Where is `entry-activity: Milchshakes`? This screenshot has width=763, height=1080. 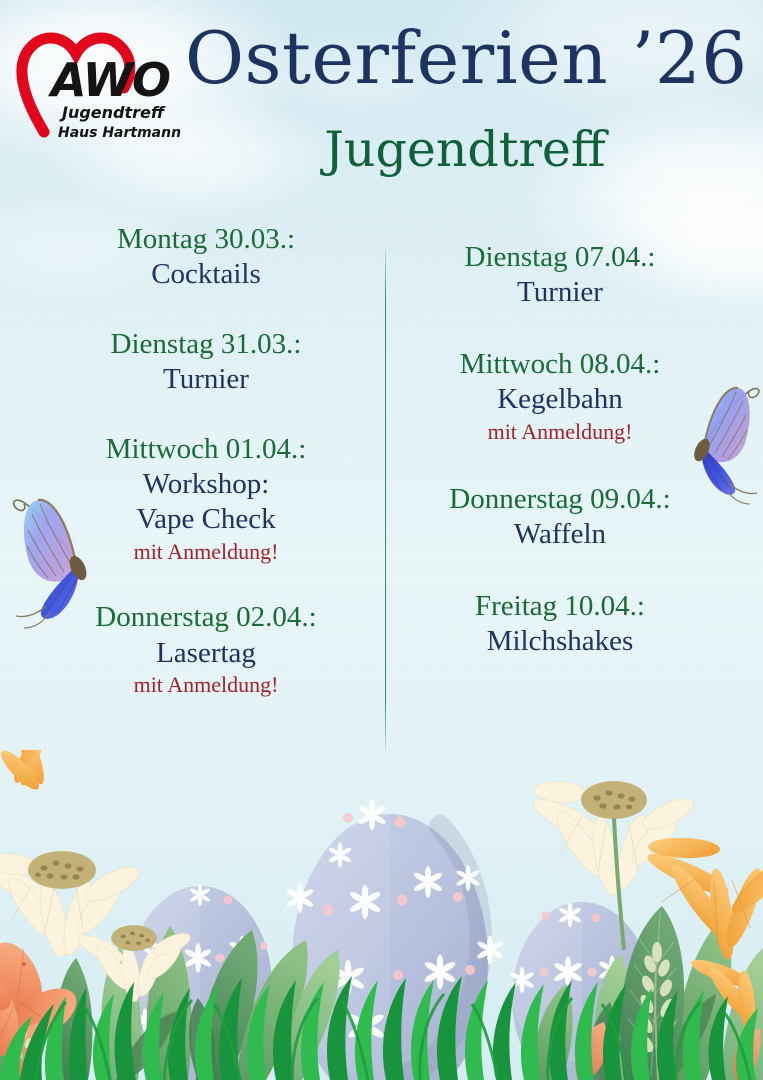
entry-activity: Milchshakes is located at coordinates (560, 641).